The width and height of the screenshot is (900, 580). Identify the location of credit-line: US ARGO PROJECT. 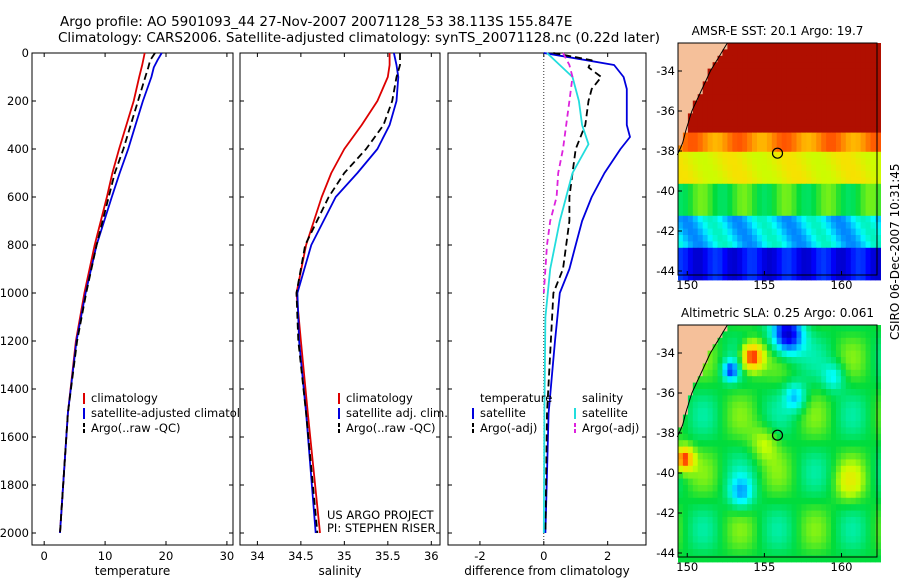
(381, 515).